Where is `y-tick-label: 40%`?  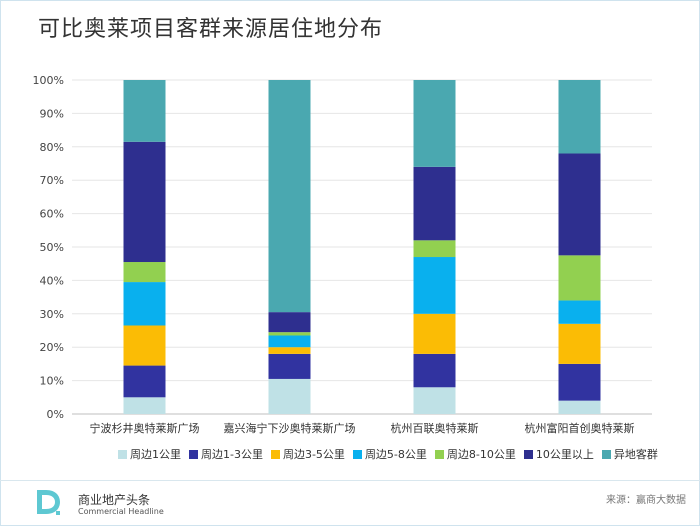
y-tick-label: 40% is located at coordinates (52, 280).